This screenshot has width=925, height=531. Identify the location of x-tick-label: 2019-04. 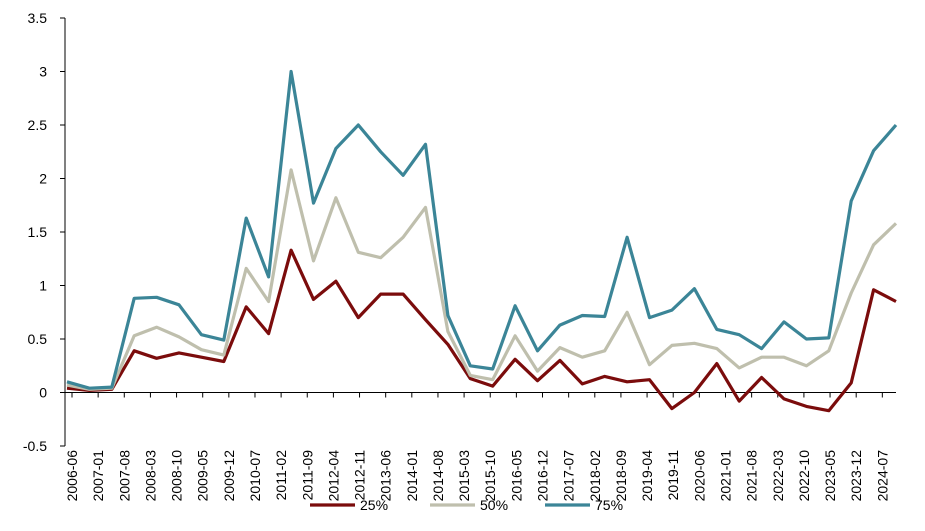
(647, 476).